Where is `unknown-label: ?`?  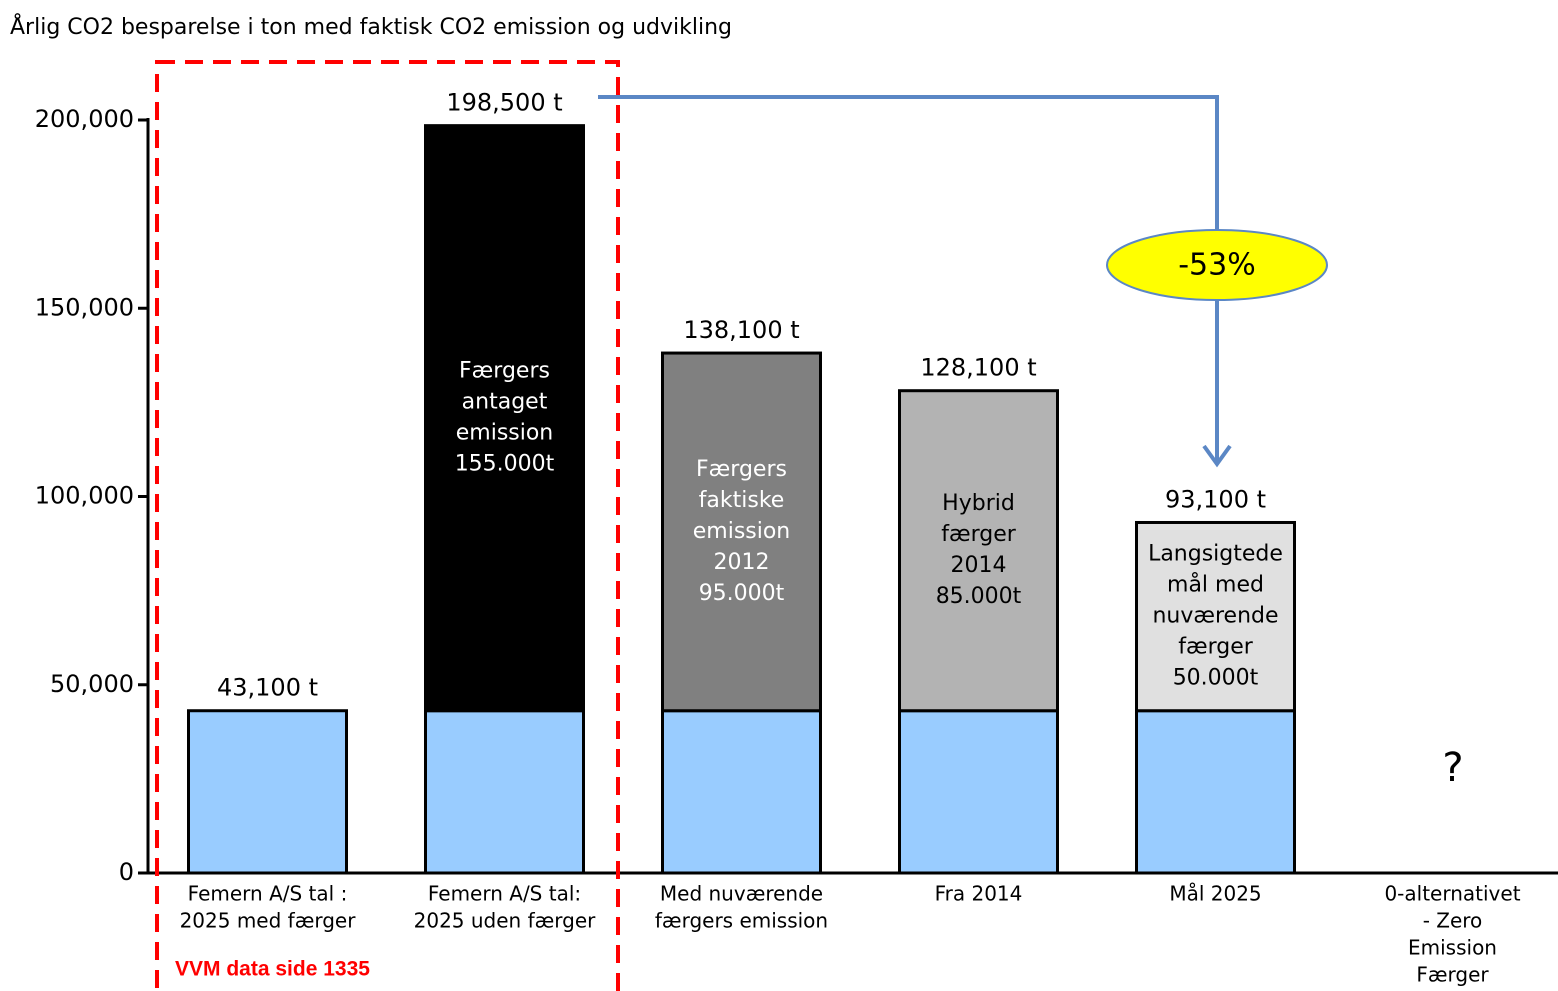
unknown-label: ? is located at coordinates (1452, 768).